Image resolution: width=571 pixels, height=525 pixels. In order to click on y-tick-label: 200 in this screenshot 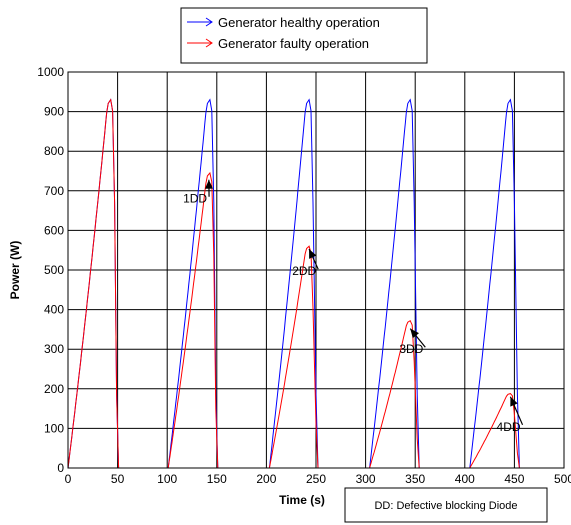, I will do `click(54, 389)`.